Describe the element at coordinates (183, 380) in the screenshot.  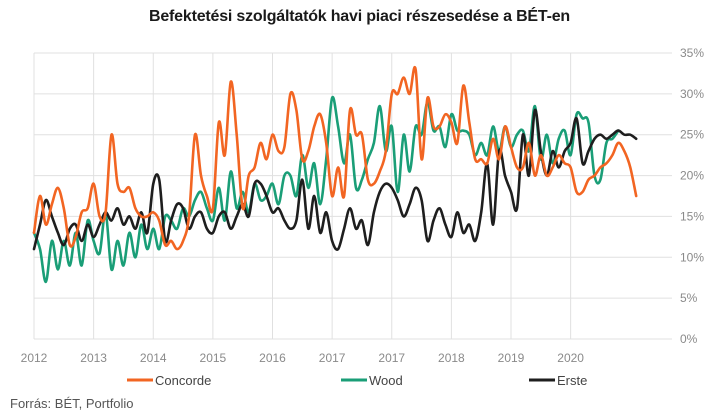
I see `legend-label-concorde: Concorde` at that location.